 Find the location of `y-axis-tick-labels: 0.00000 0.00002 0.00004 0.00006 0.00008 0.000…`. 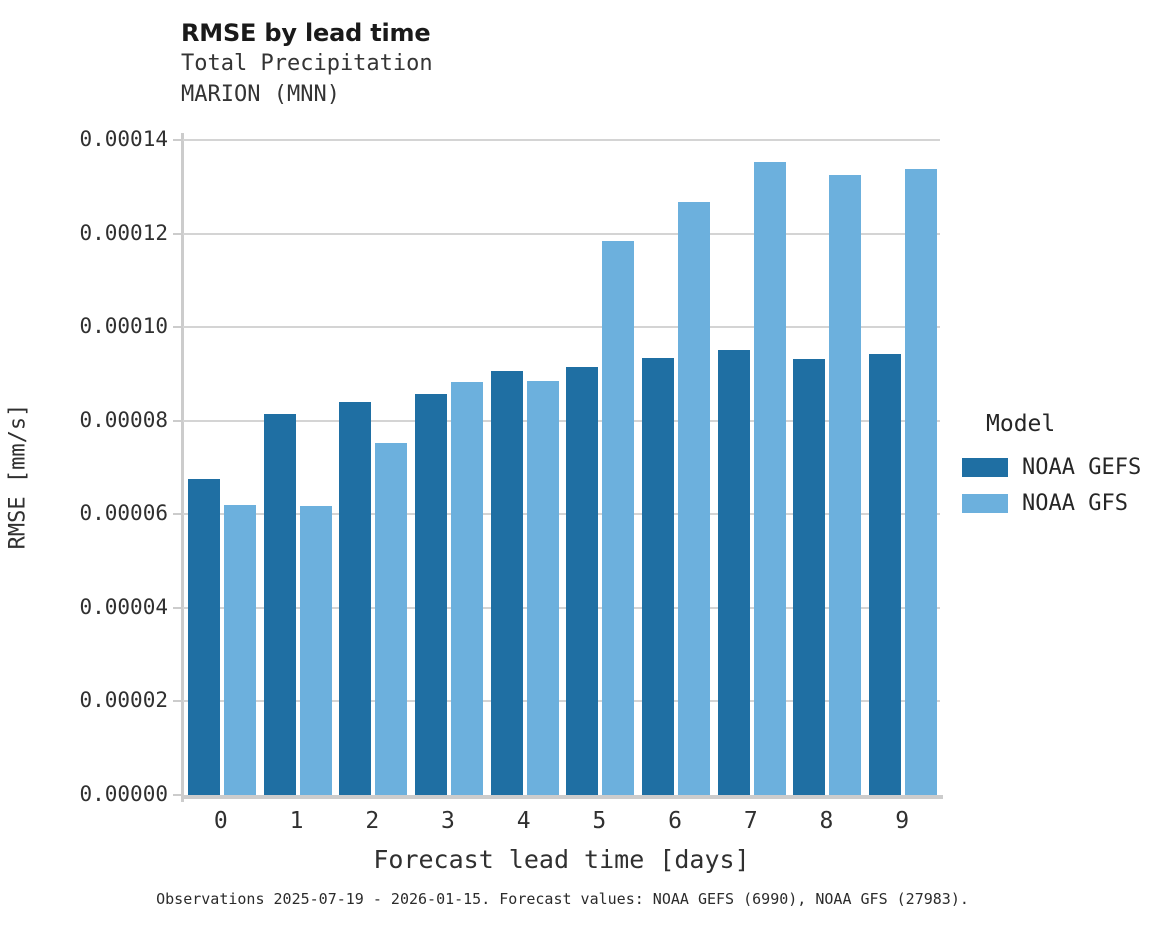

y-axis-tick-labels: 0.00000 0.00002 0.00004 0.00006 0.00008 0.000… is located at coordinates (84, 464).